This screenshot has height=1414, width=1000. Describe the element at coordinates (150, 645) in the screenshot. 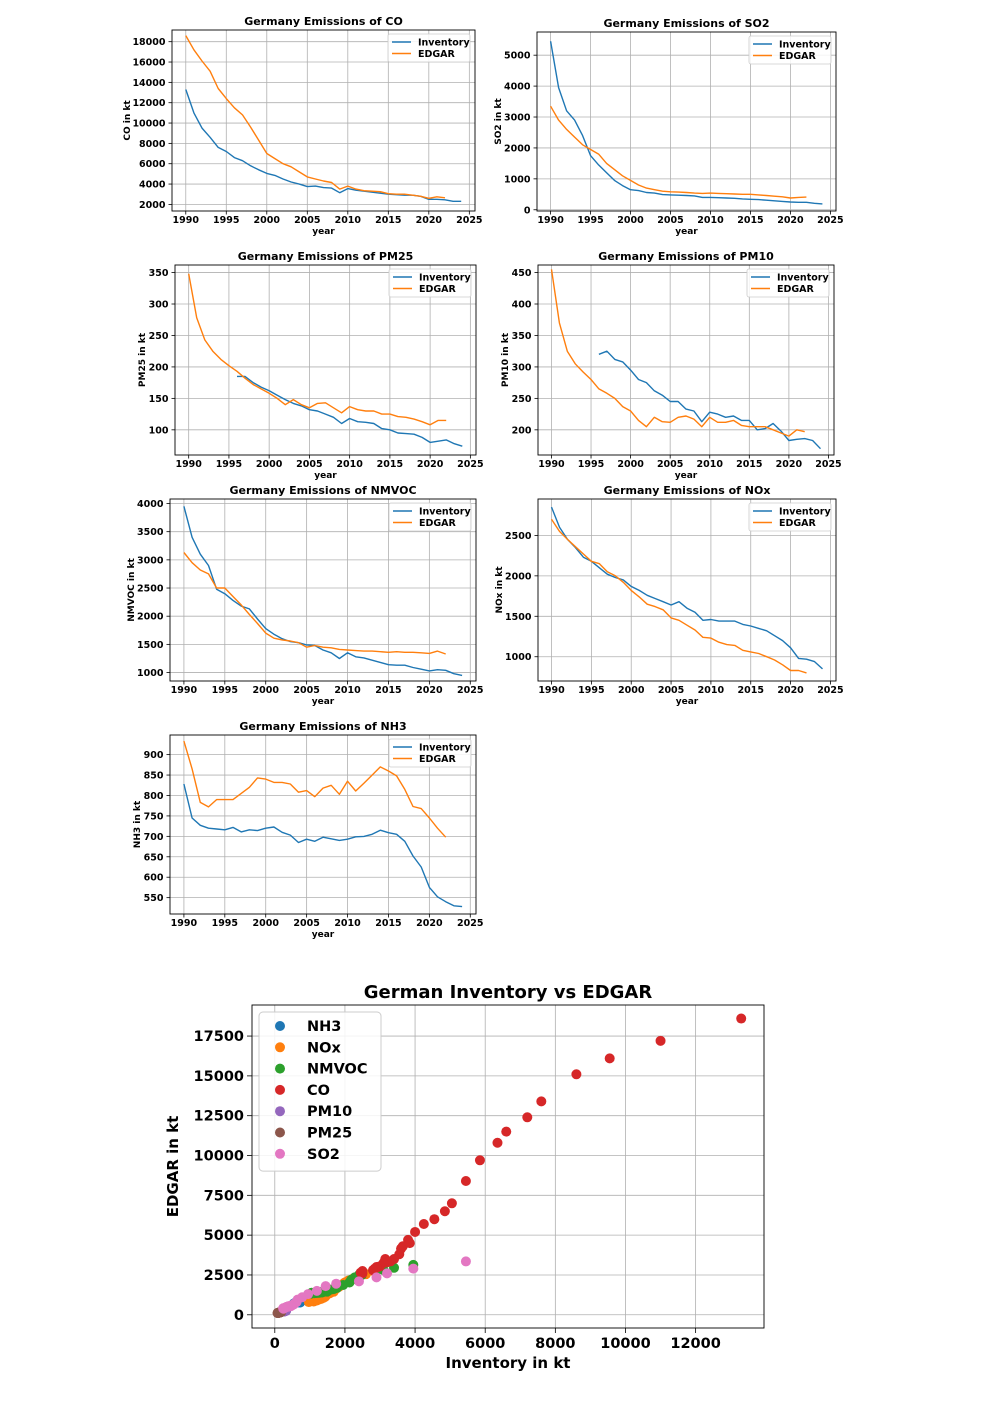

I see `y-tick-label: 1500` at that location.